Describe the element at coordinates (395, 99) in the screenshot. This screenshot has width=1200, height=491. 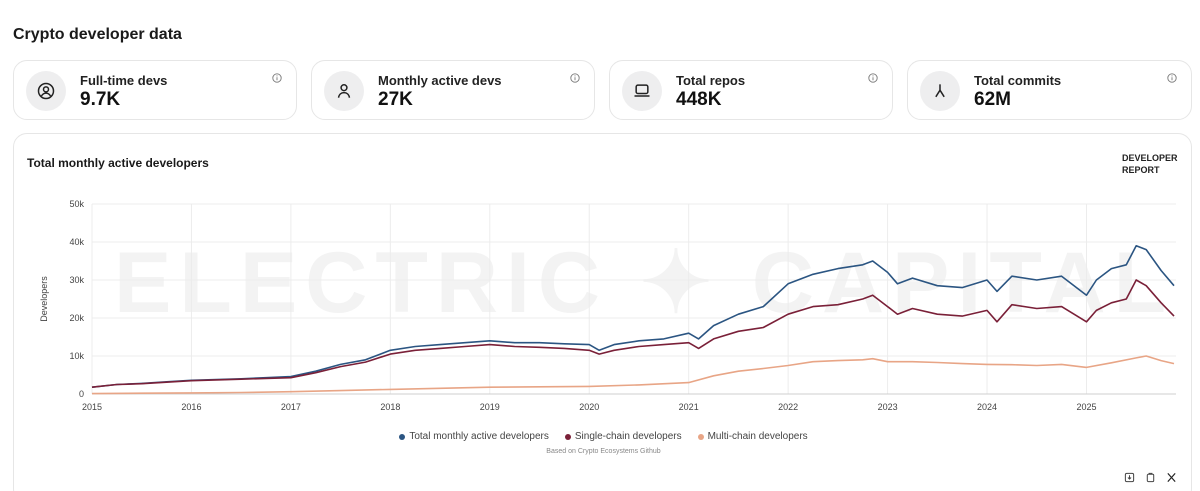
I see `stat-value: 27K` at that location.